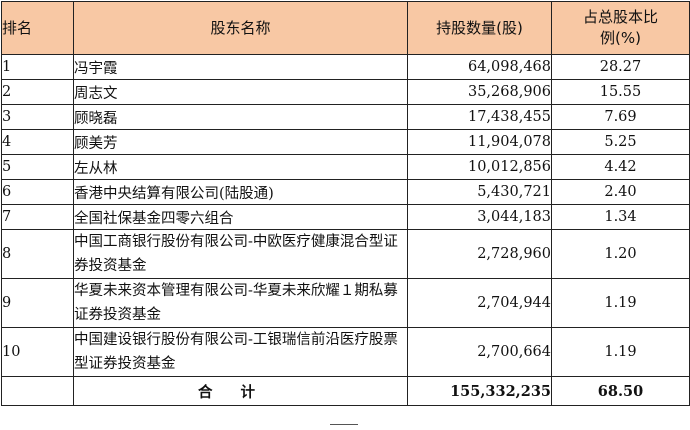 This screenshot has width=690, height=430. Describe the element at coordinates (620, 217) in the screenshot. I see `percent-cell: 1.34` at that location.